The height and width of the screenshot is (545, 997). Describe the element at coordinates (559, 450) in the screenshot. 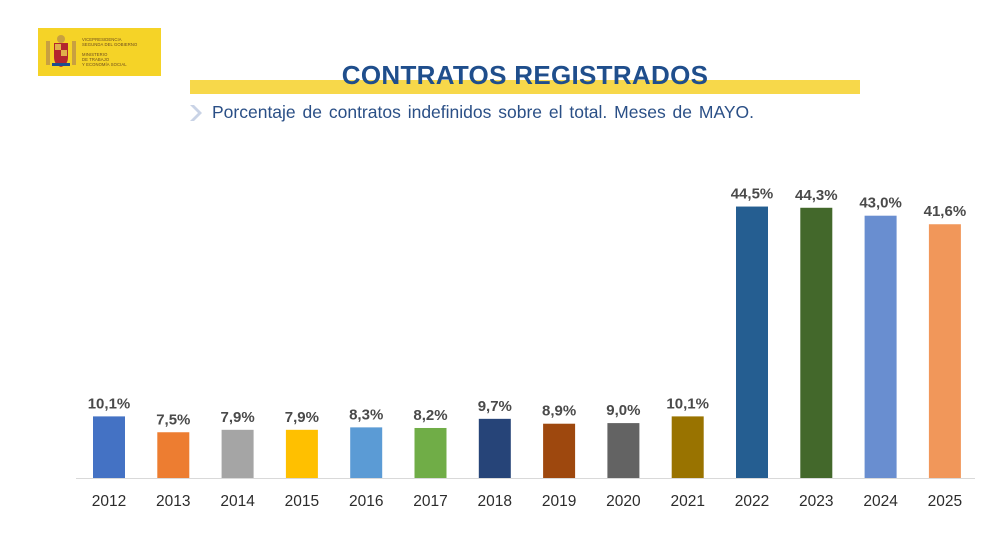

I see `bar-2019` at that location.